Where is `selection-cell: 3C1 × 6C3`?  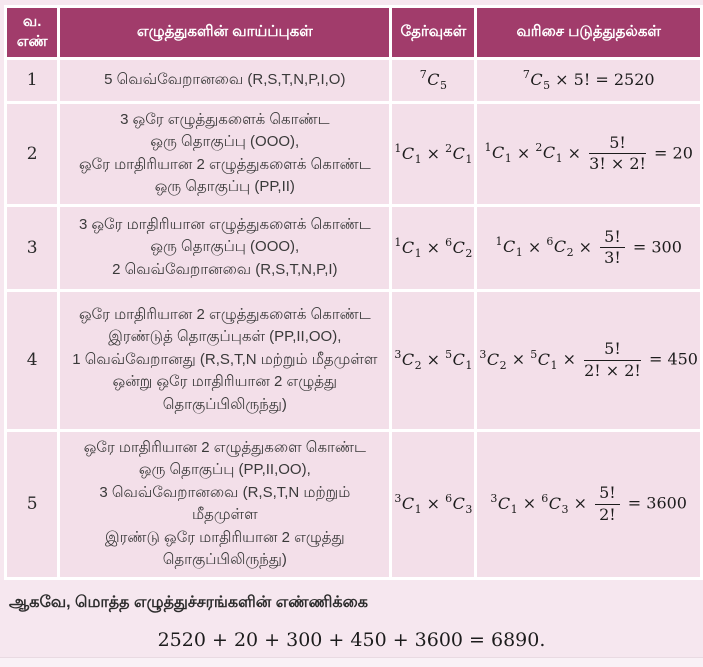
selection-cell: 3C1 × 6C3 is located at coordinates (433, 504).